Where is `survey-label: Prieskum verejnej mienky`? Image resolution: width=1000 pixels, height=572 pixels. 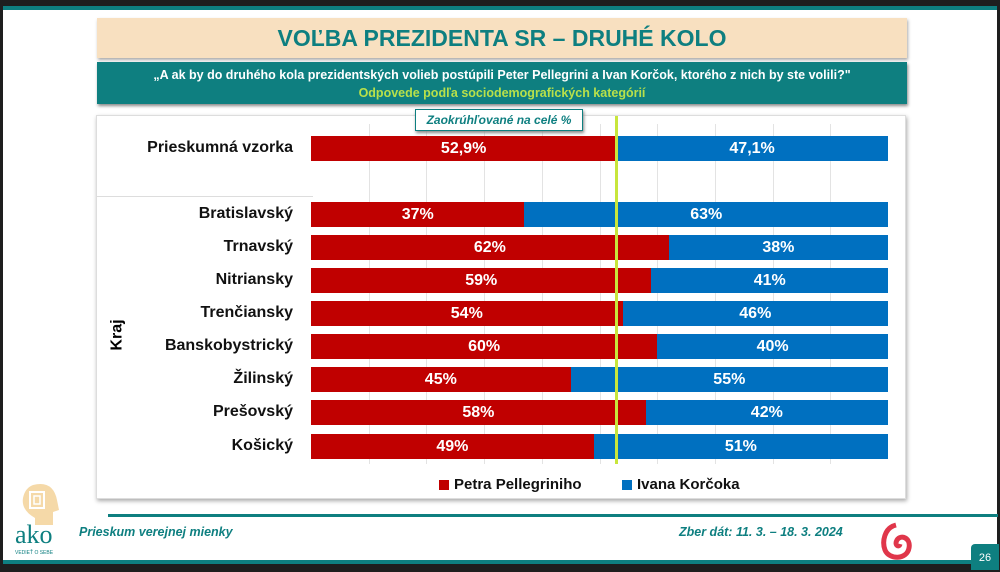 survey-label: Prieskum verejnej mienky is located at coordinates (156, 532).